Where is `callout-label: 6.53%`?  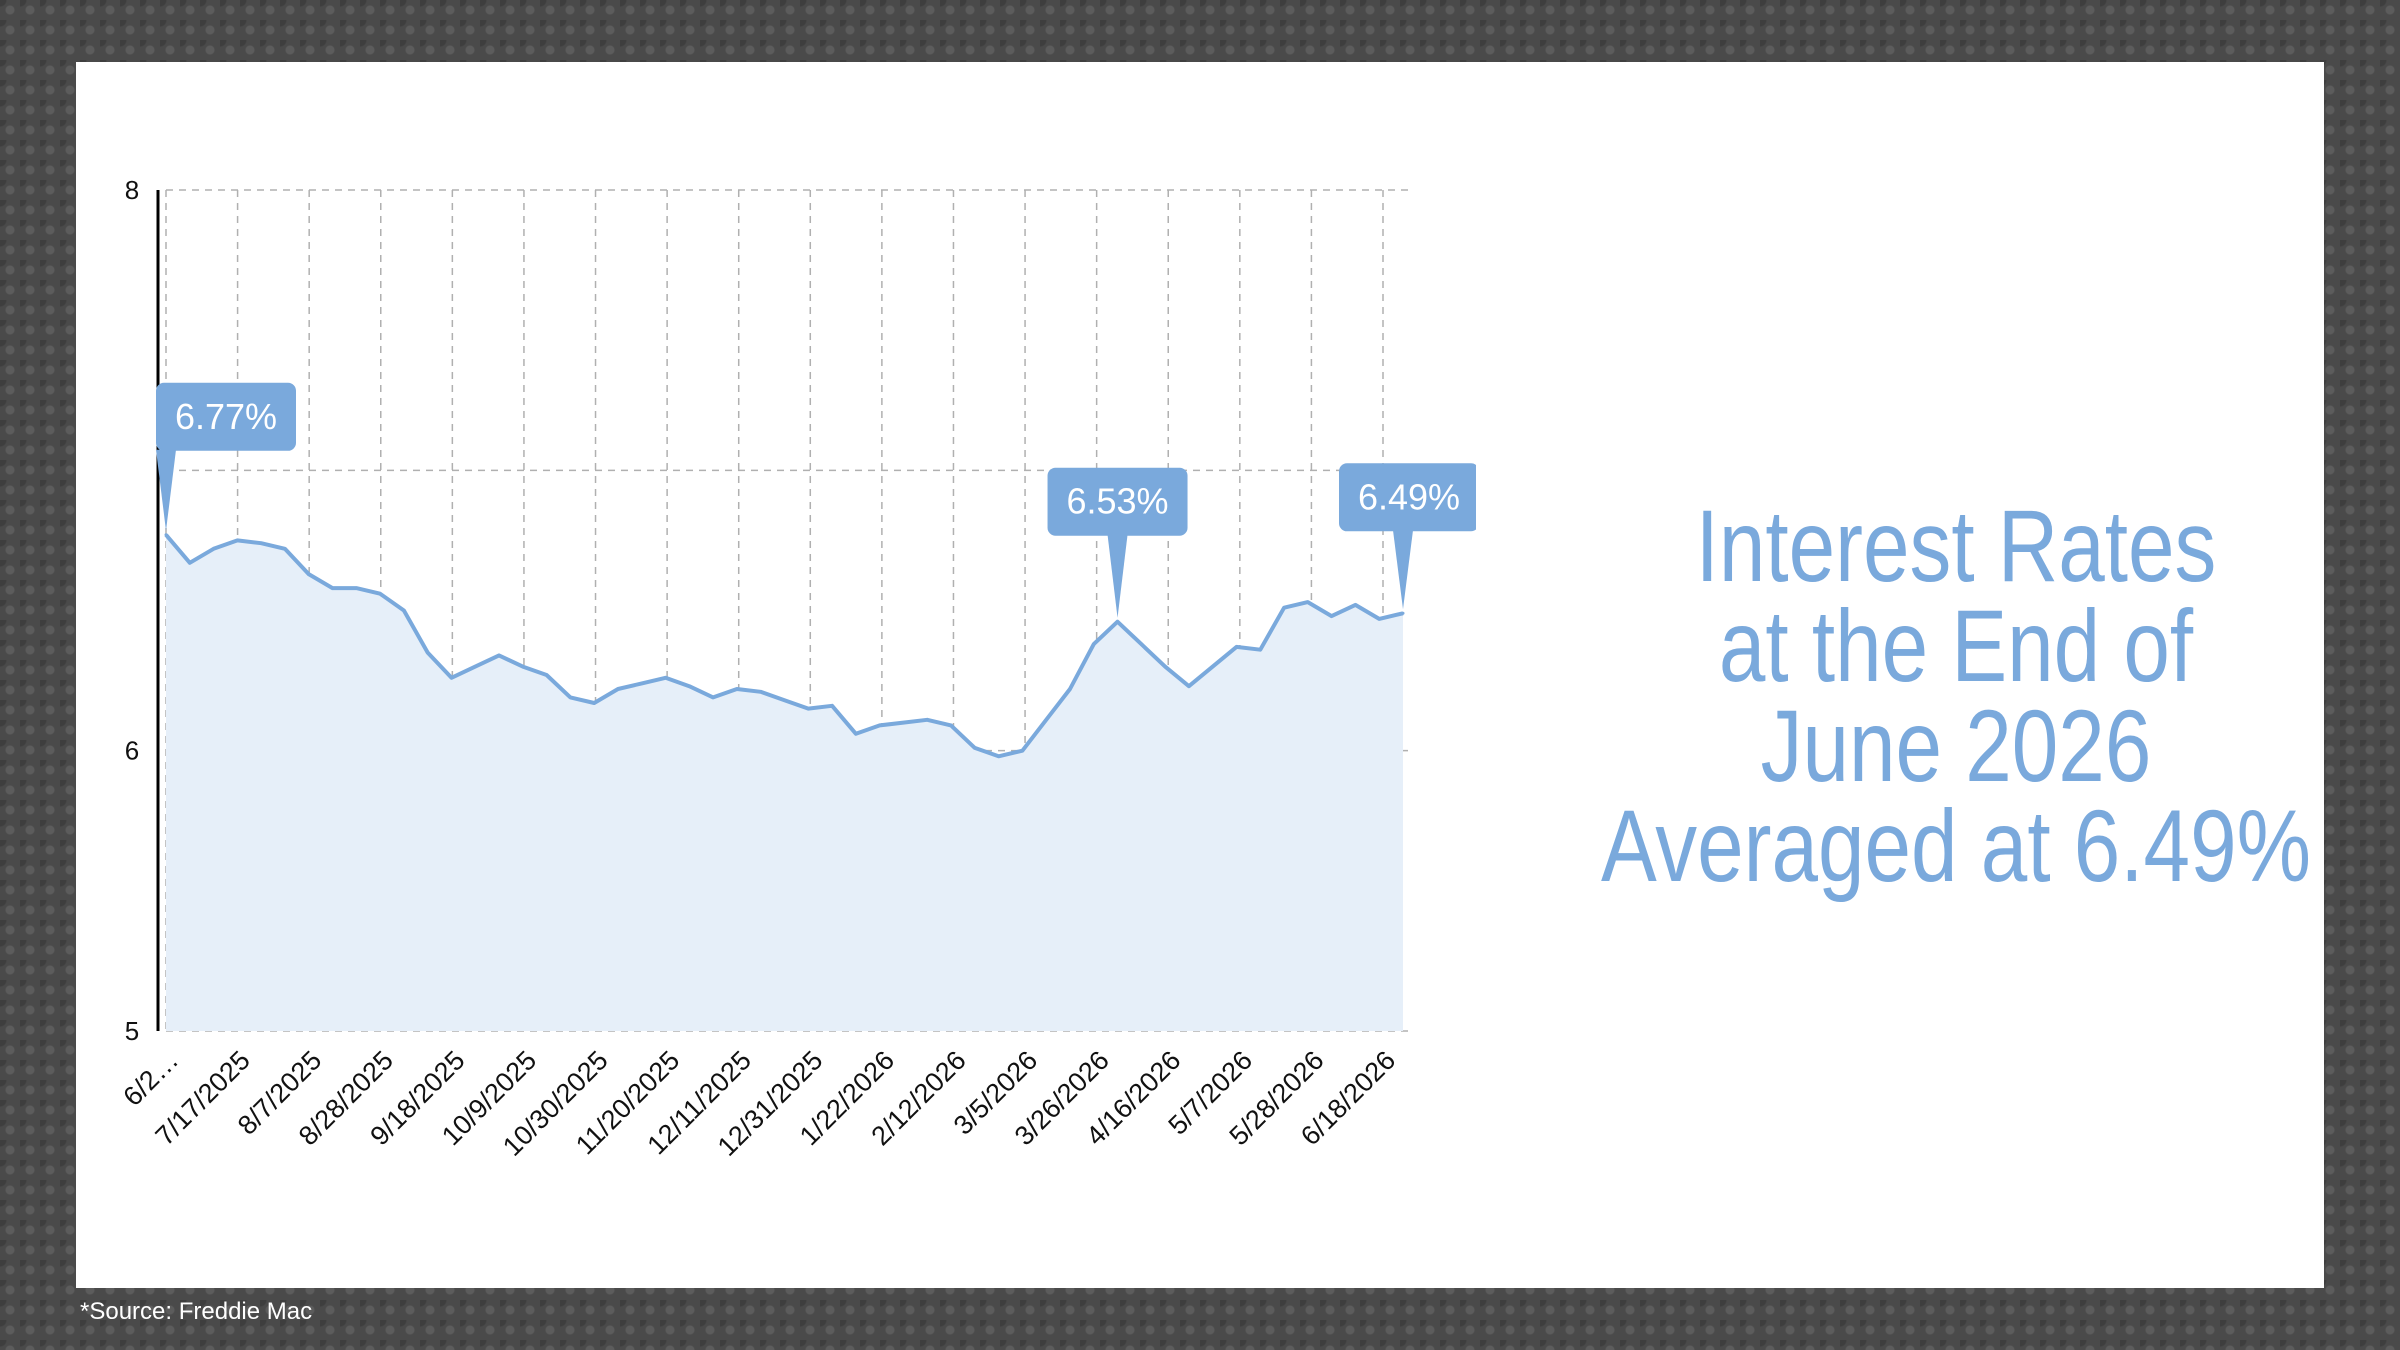 callout-label: 6.53% is located at coordinates (1117, 501).